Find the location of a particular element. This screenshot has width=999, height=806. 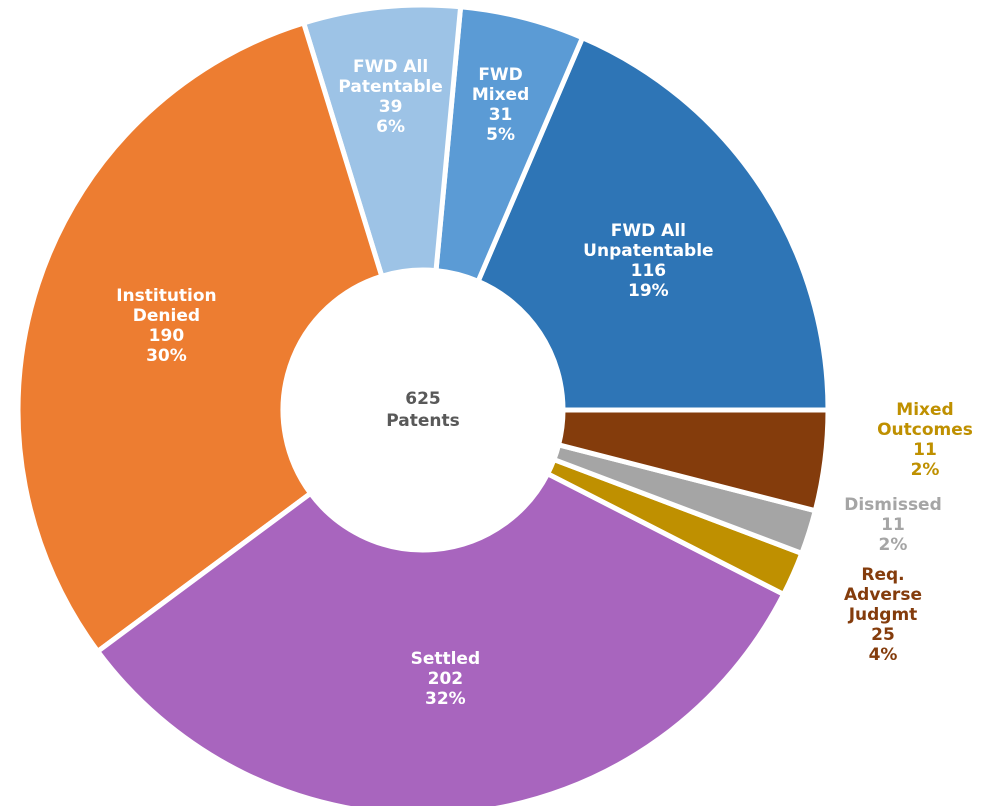

slice-label: FWD All Unpatentable 116 19% is located at coordinates (648, 261).